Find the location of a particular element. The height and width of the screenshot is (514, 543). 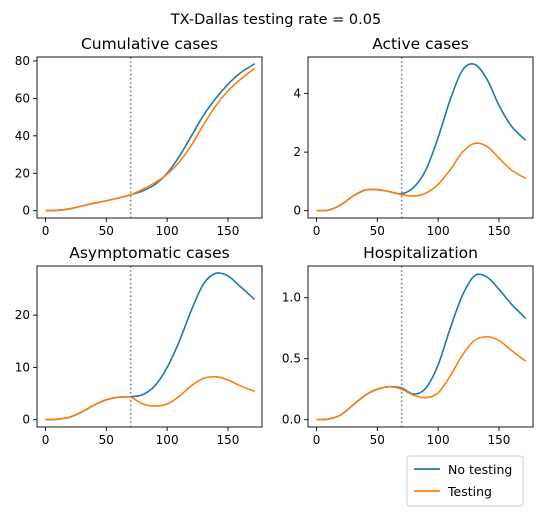

figure-title: TX-Dallas testing rate = 0.05 is located at coordinates (275, 20).